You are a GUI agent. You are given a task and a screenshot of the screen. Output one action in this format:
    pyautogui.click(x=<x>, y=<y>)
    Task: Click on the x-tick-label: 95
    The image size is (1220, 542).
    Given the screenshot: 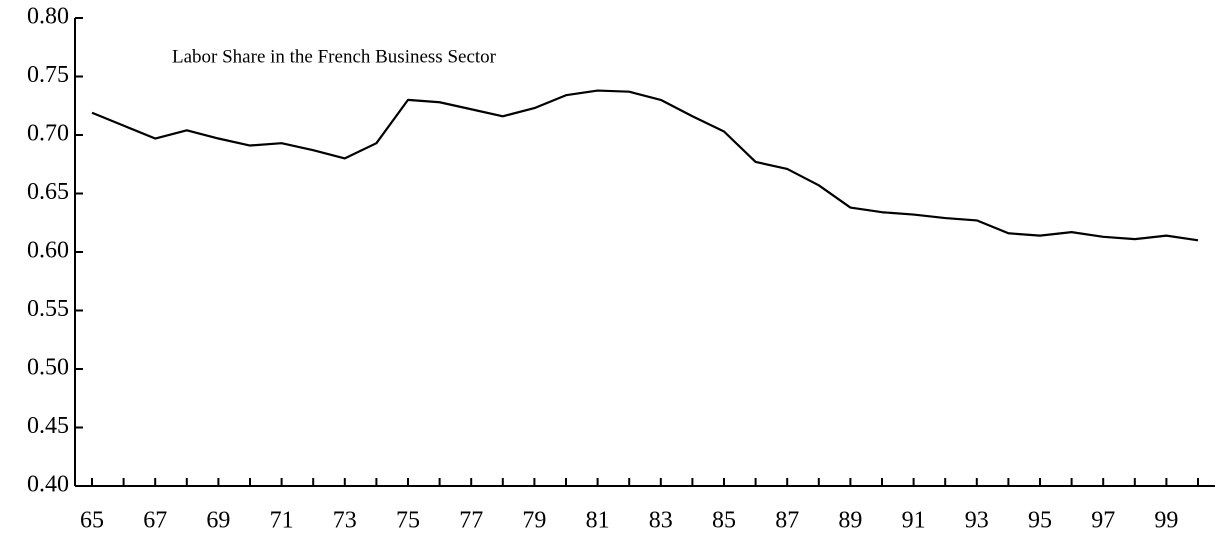 What is the action you would take?
    pyautogui.click(x=1040, y=521)
    